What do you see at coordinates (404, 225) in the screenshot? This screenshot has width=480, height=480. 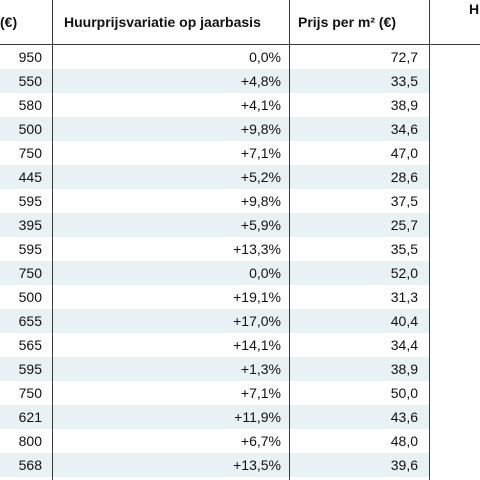 I see `price-per-m2-cell: 25,7` at bounding box center [404, 225].